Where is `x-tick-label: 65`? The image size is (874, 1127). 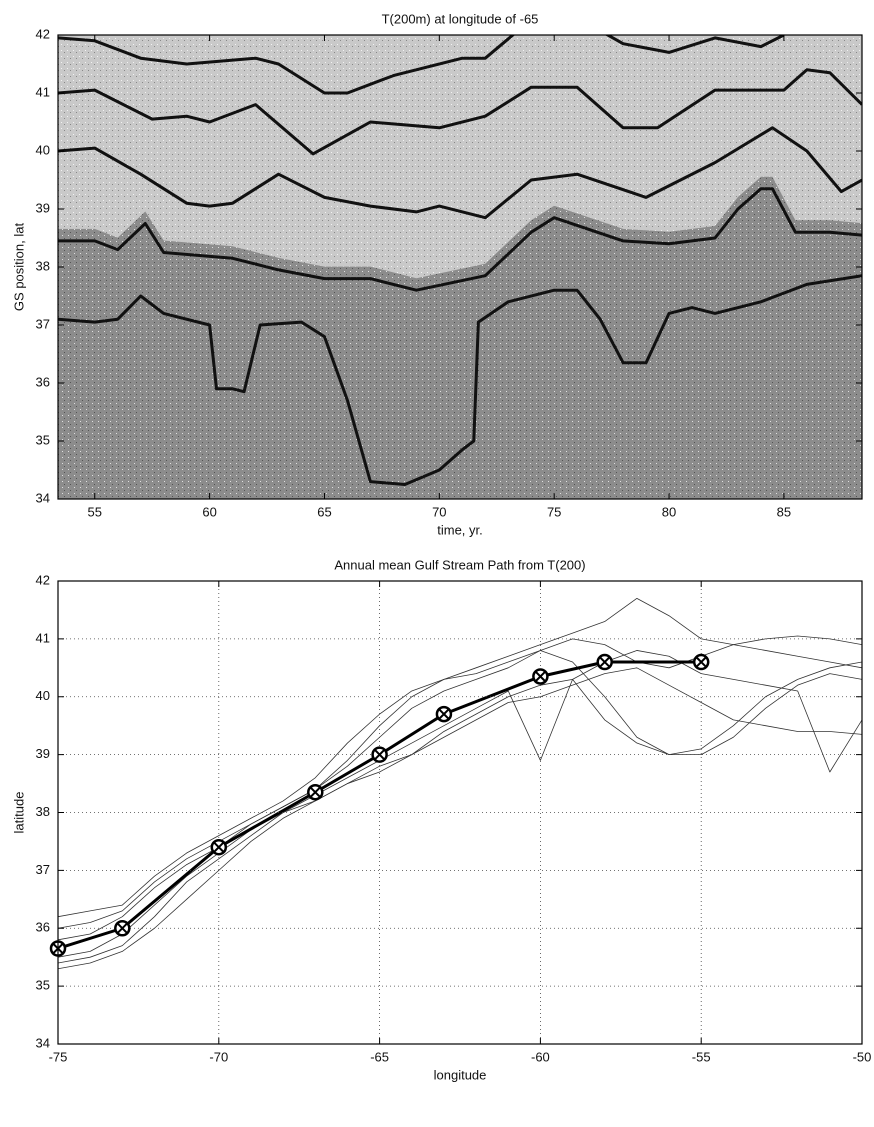
x-tick-label: 65 is located at coordinates (324, 511).